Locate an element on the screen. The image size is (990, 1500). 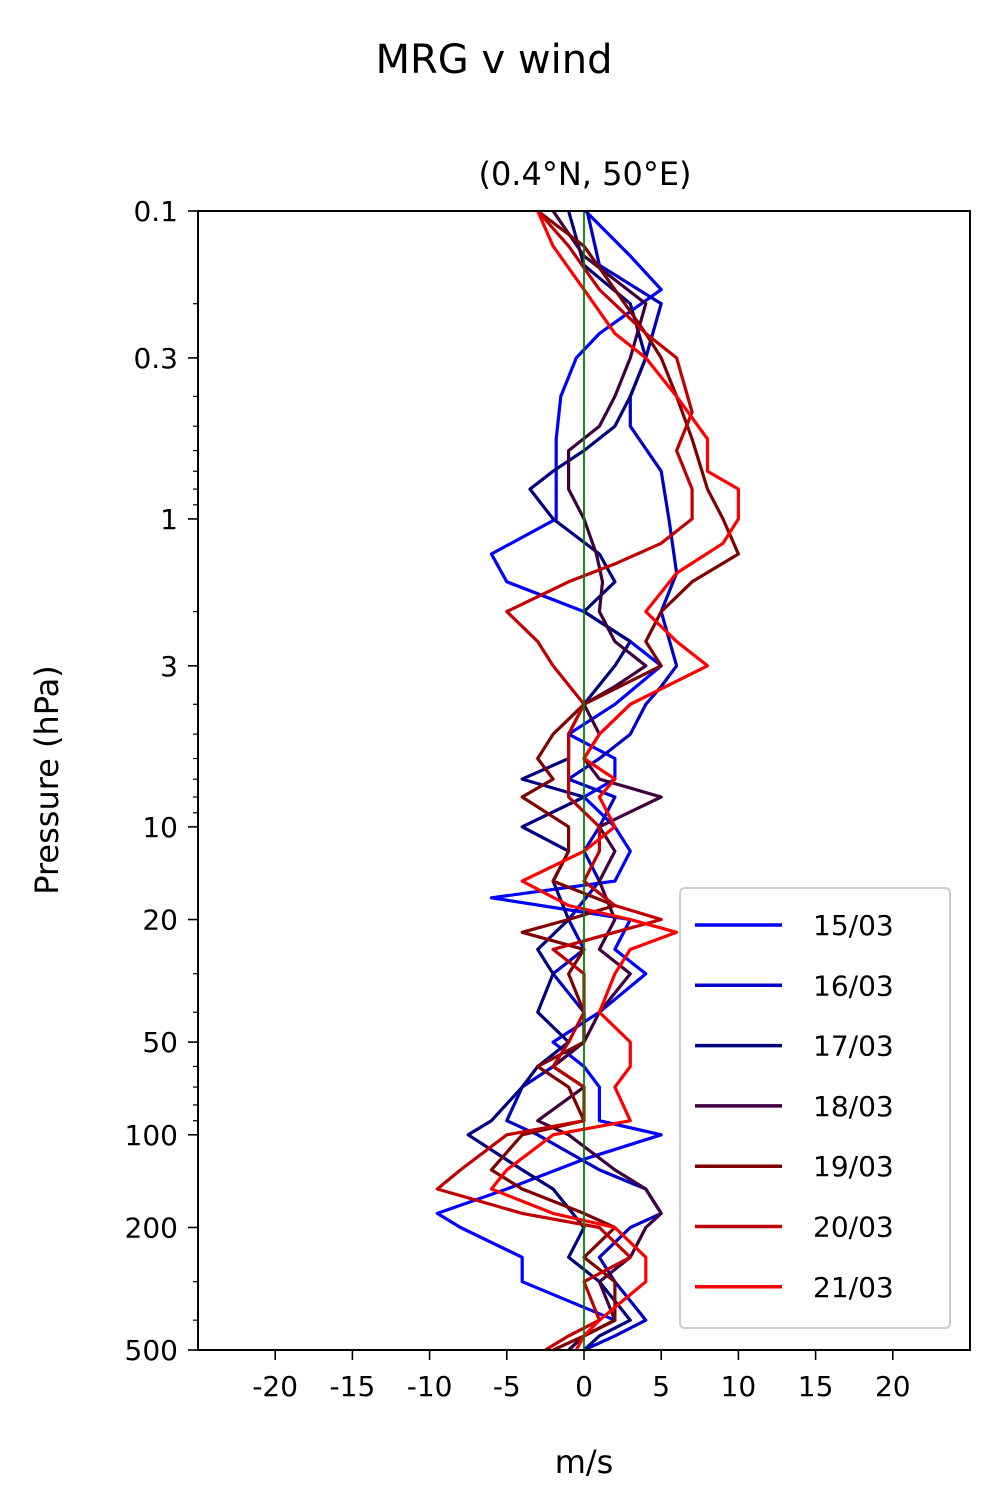
x-tick-label: -20 is located at coordinates (275, 1386).